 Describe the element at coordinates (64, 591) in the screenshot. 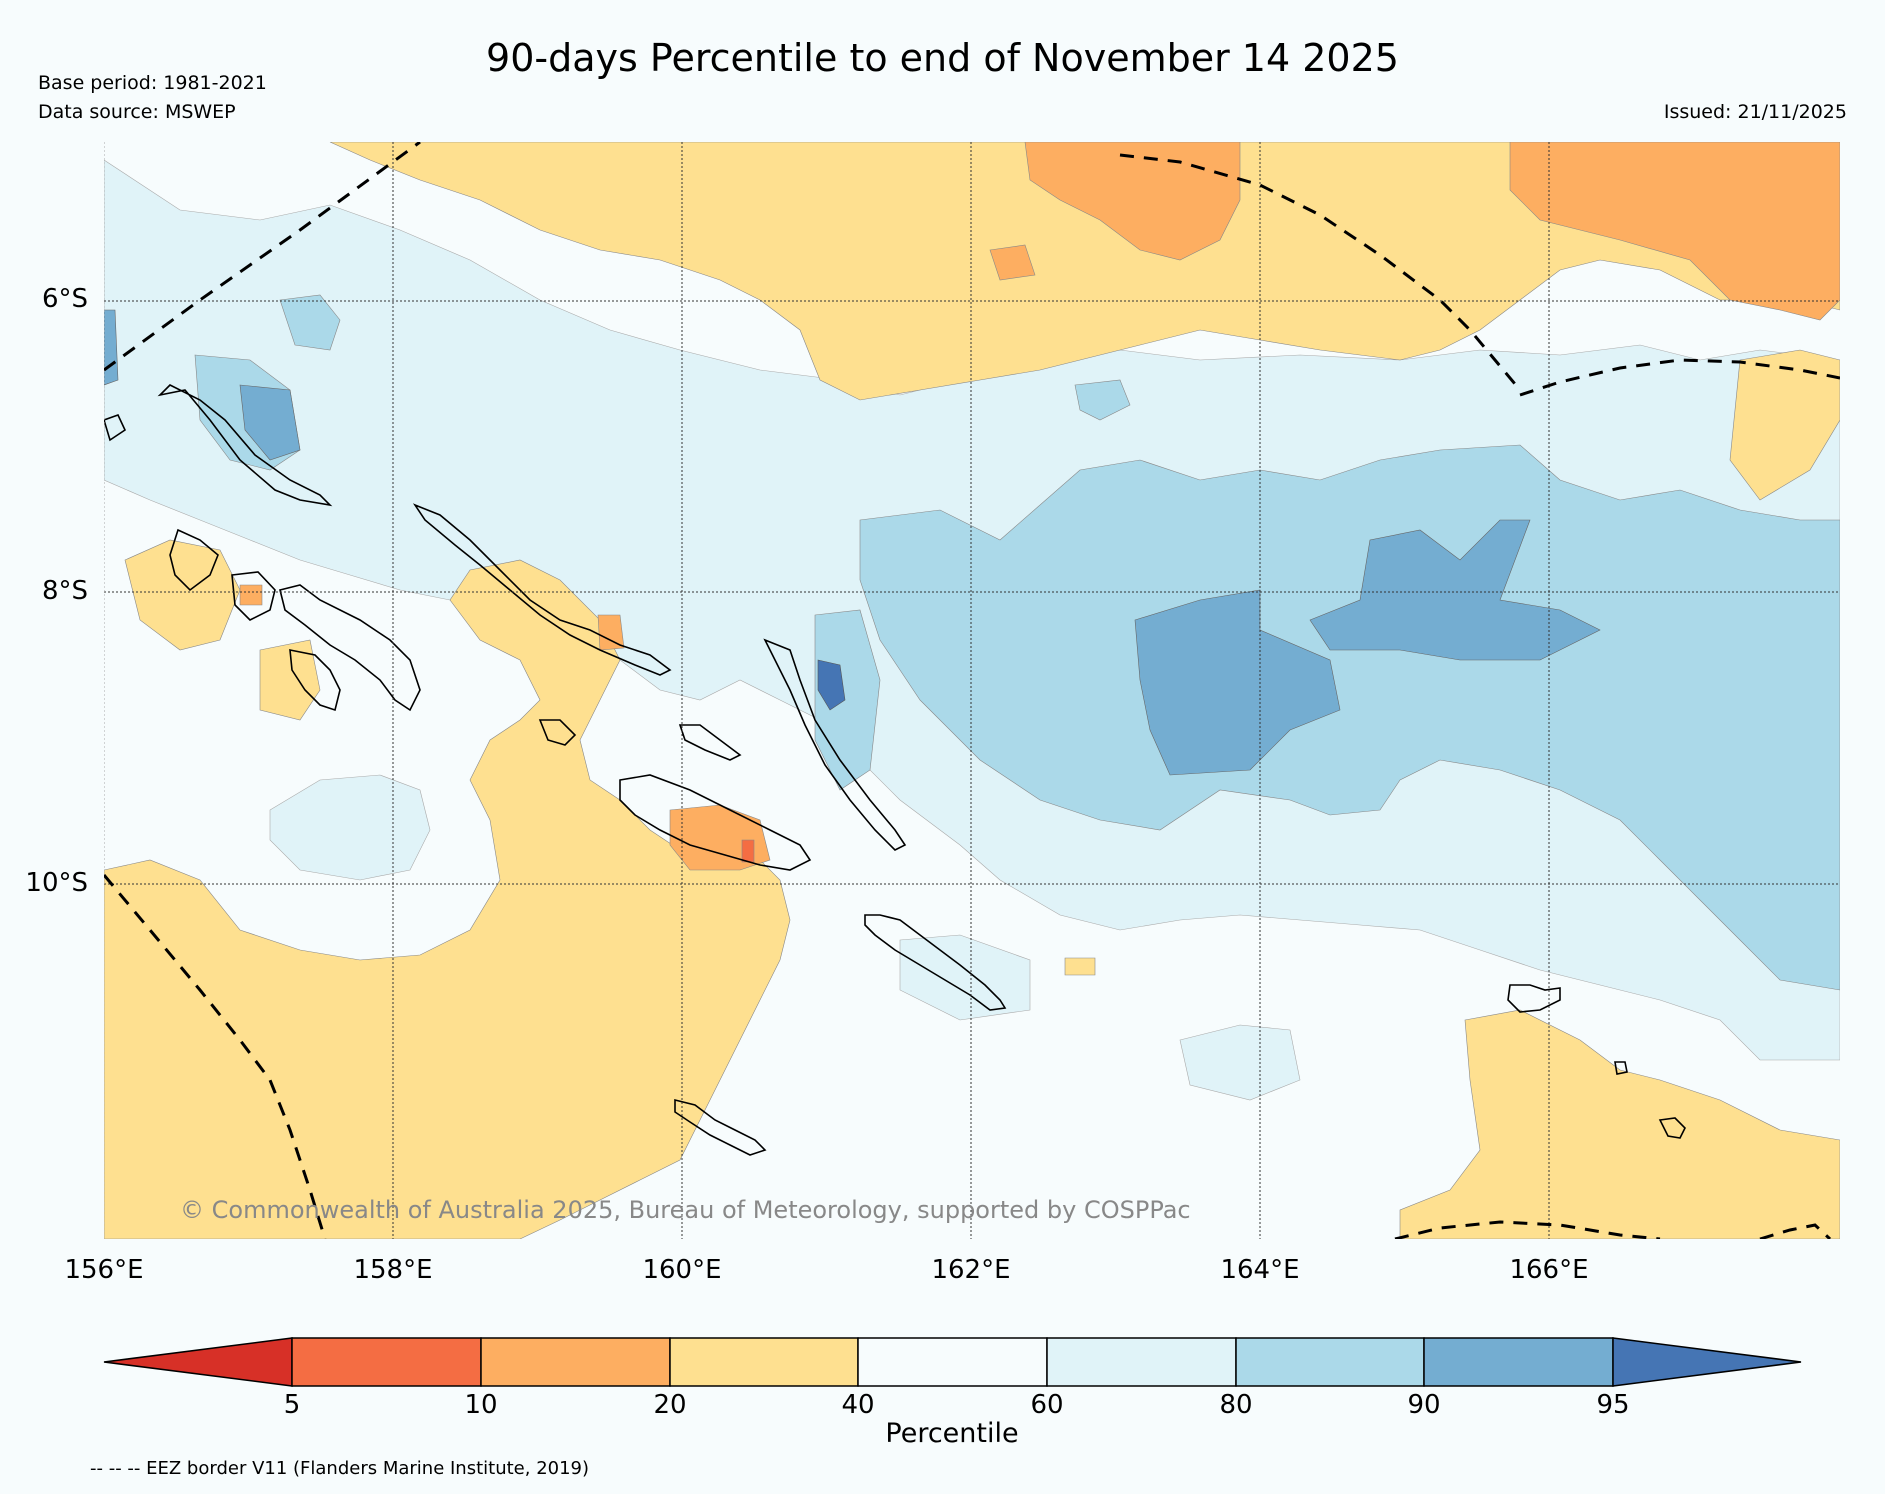

I see `lat-label: 8°S` at that location.